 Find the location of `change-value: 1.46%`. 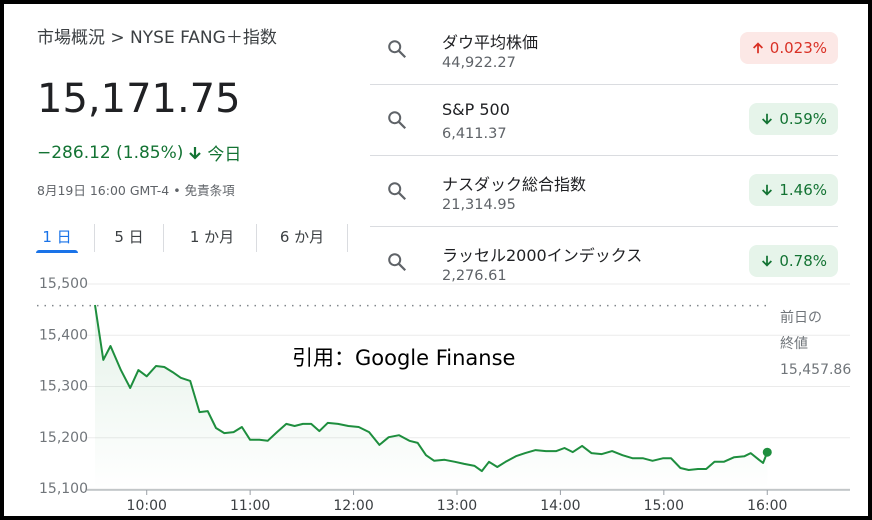

change-value: 1.46% is located at coordinates (803, 190).